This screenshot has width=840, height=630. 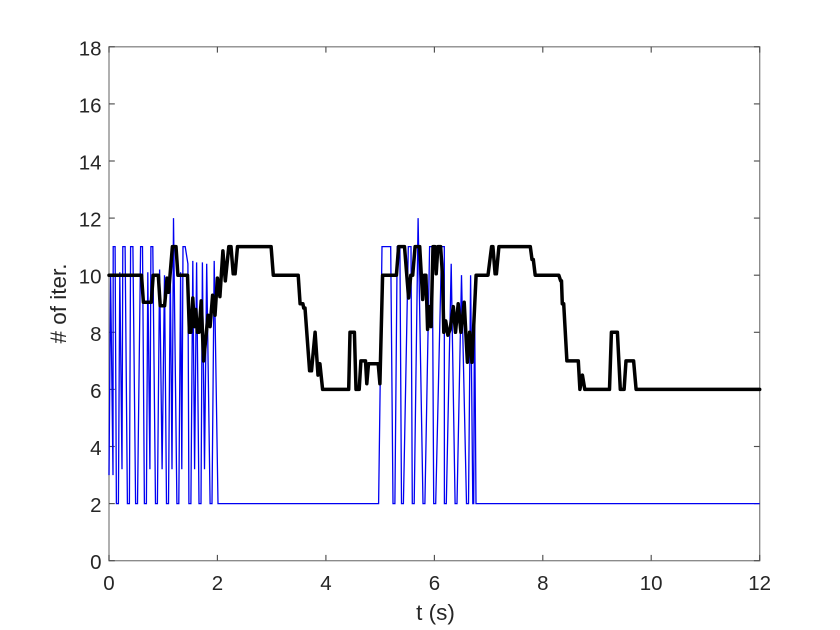 What do you see at coordinates (435, 612) in the screenshot?
I see `svg-text: t (s)` at bounding box center [435, 612].